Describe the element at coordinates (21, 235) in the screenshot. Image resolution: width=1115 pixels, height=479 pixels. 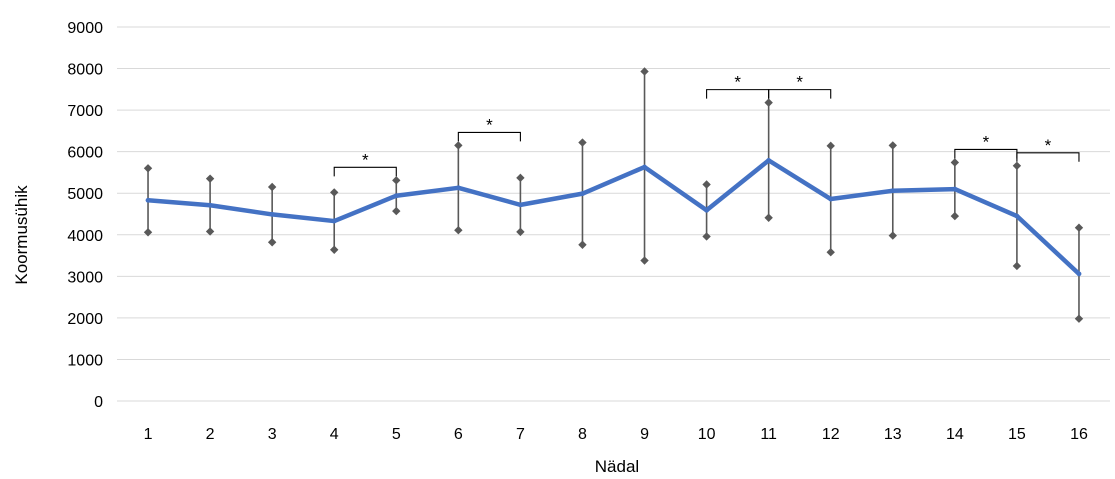
I see `y-axis-title: Koormusühik` at that location.